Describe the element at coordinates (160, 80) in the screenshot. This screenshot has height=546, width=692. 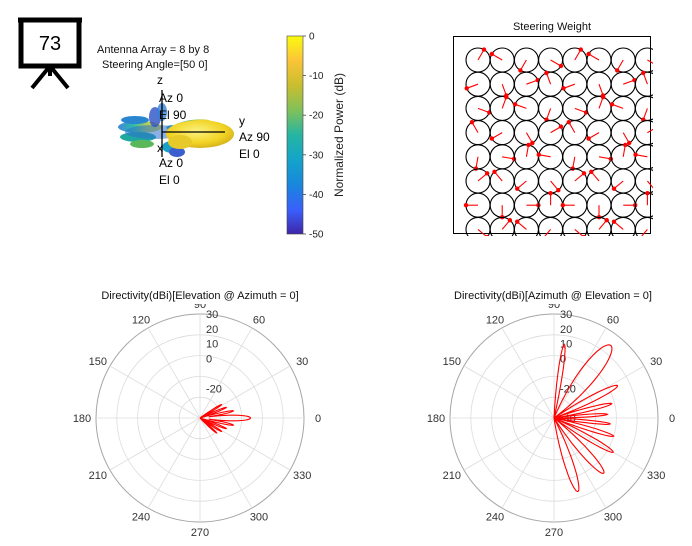
I see `axis-z-name: z` at that location.